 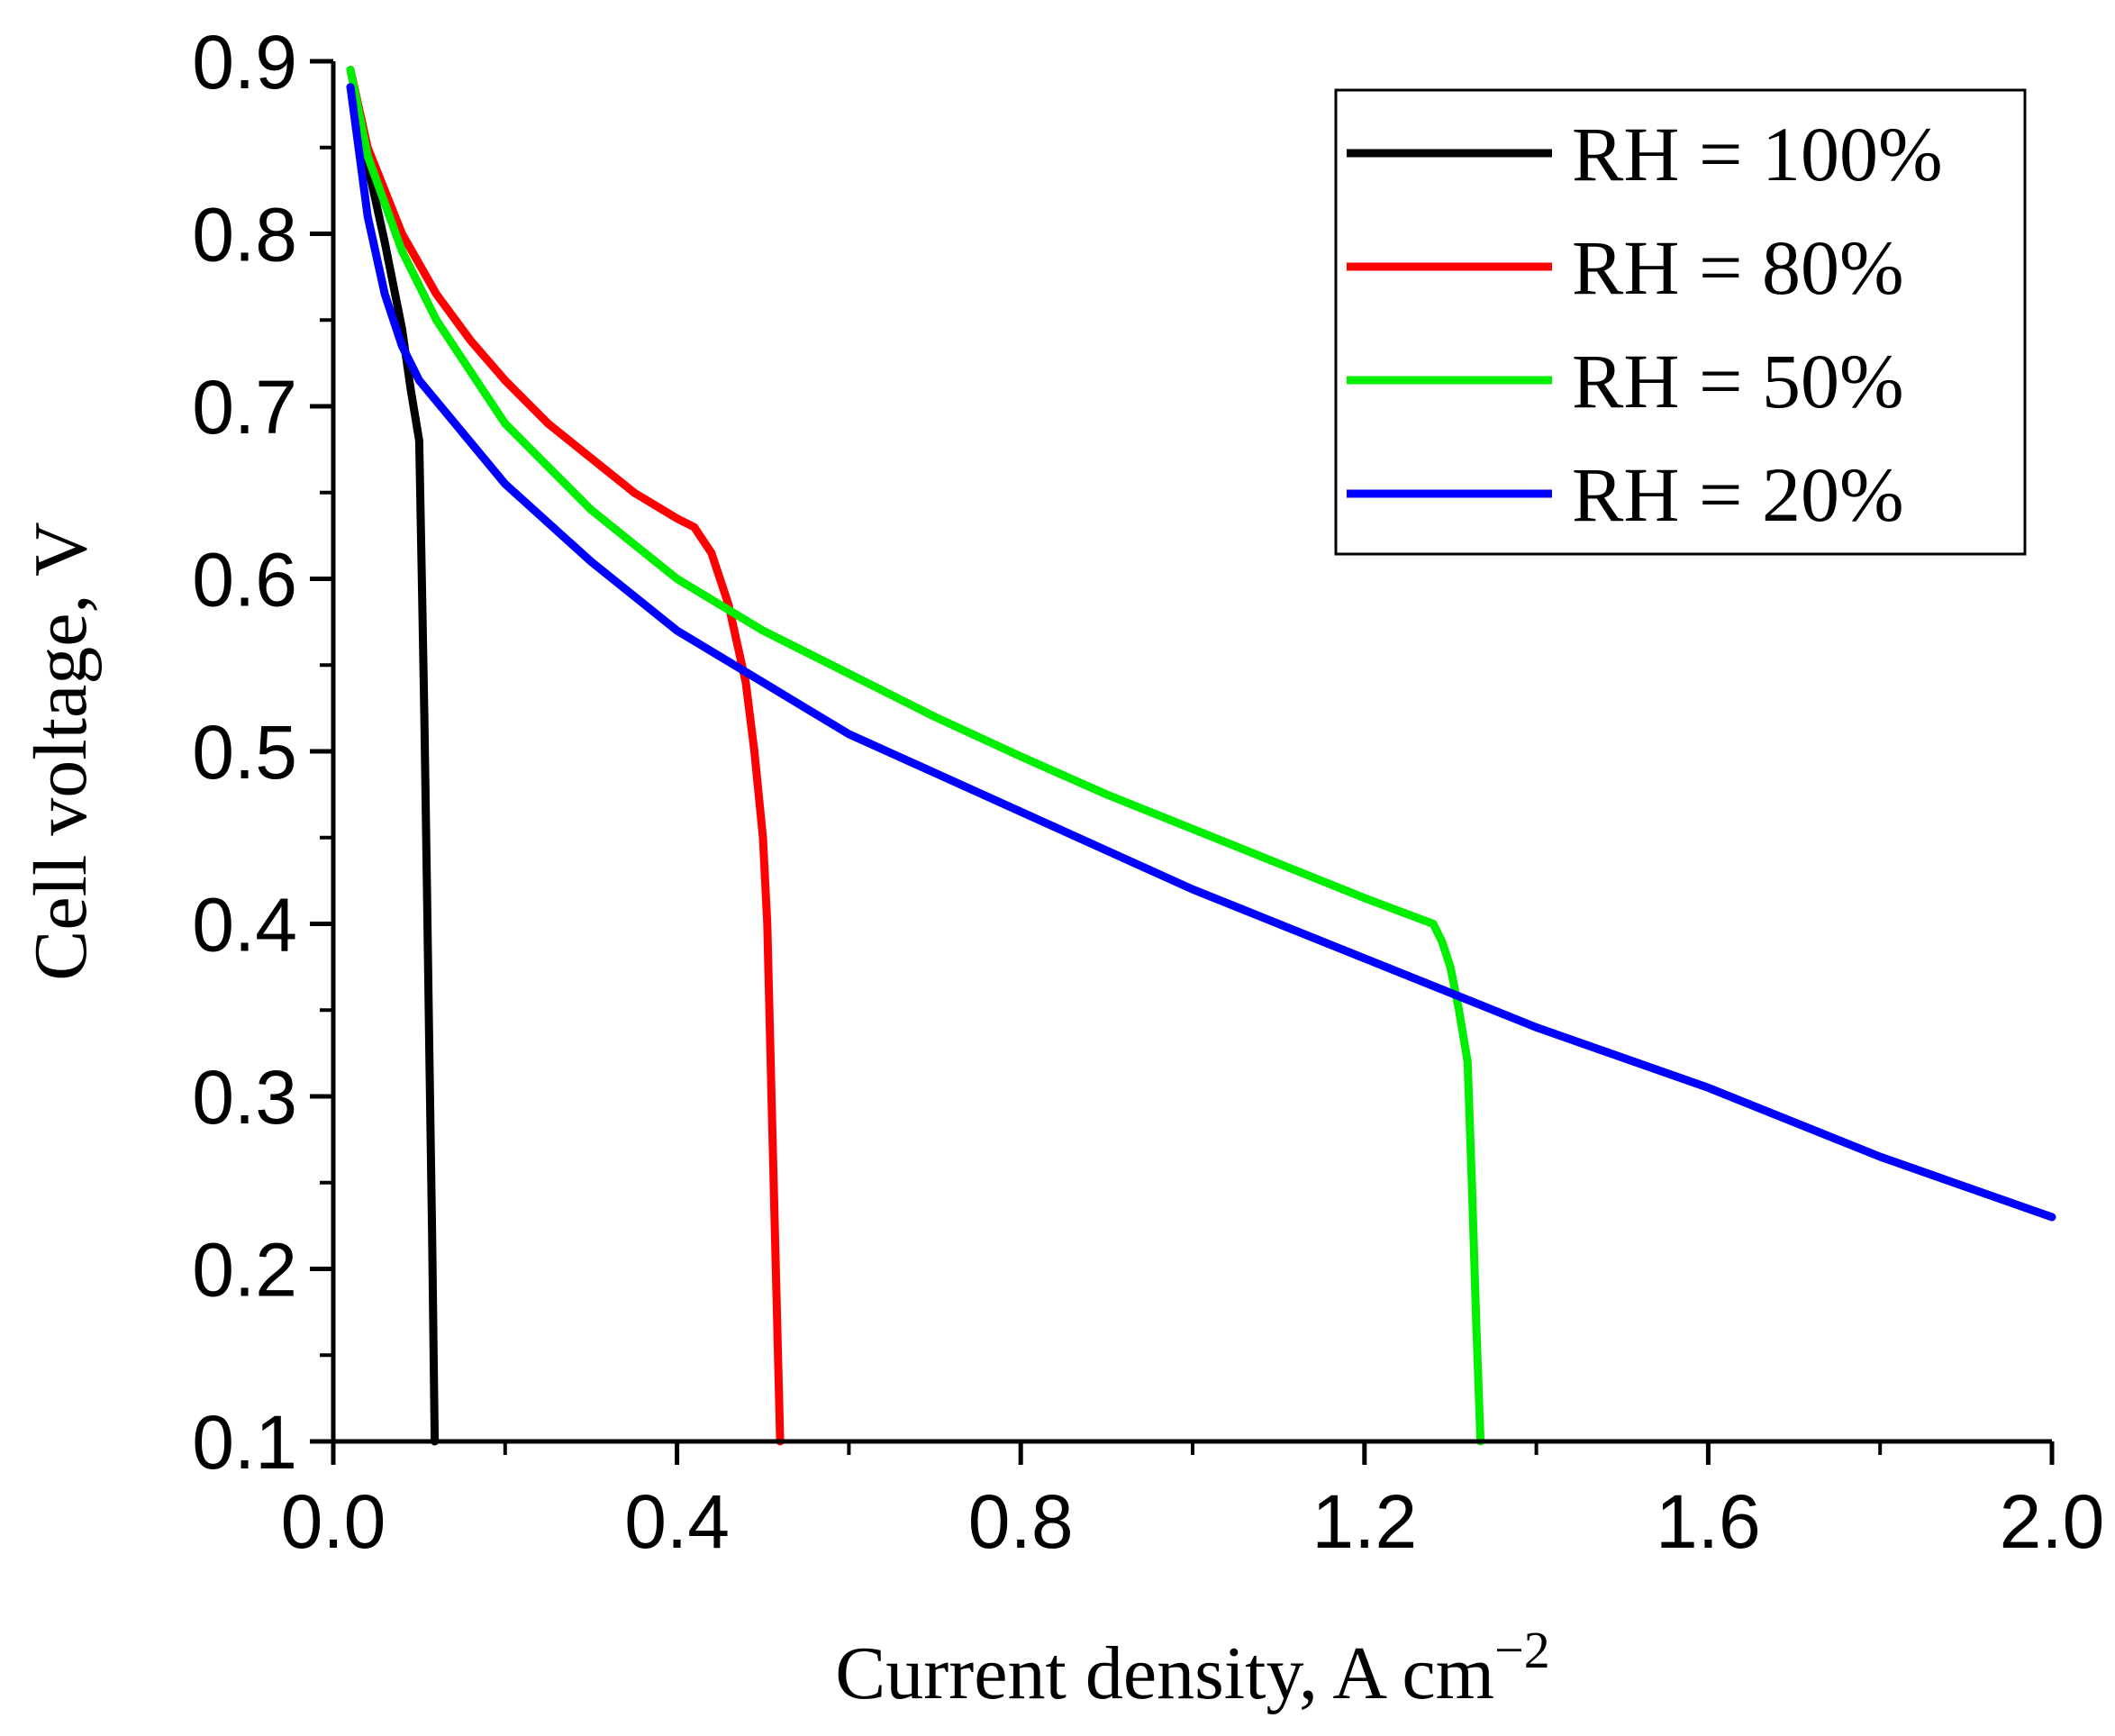 I want to click on x-tick-label: 1.6, so click(x=1708, y=1521).